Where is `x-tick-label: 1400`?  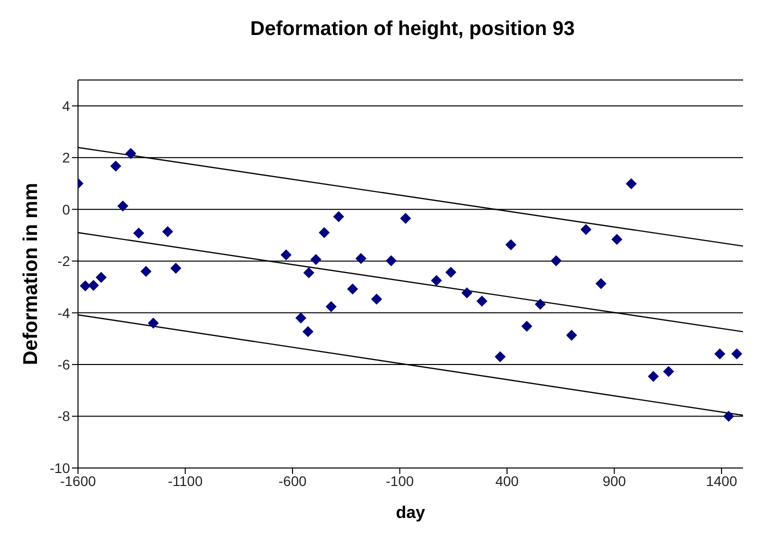
x-tick-label: 1400 is located at coordinates (722, 480).